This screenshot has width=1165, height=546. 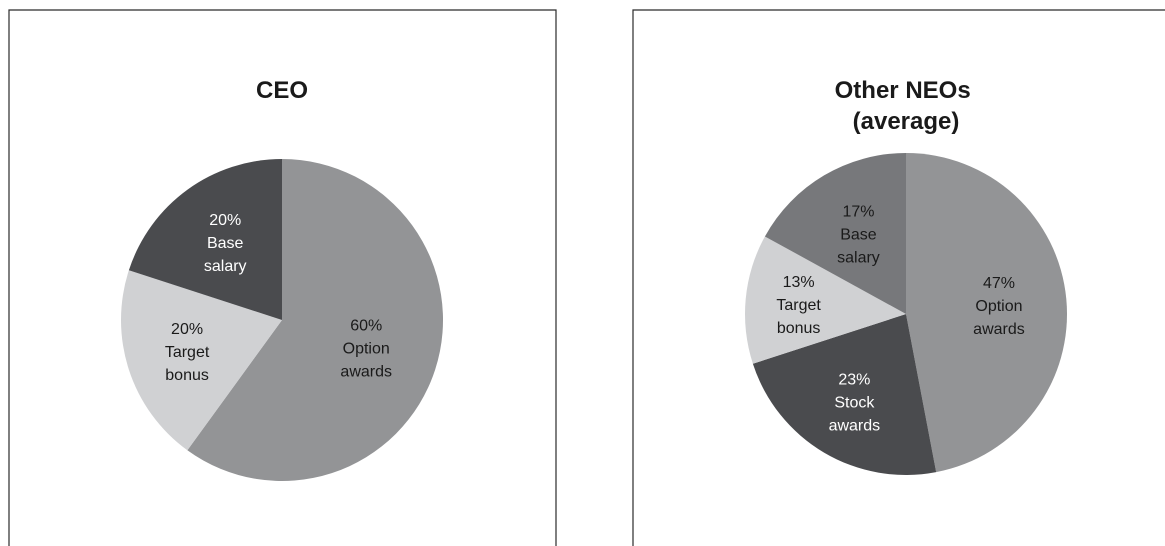 What do you see at coordinates (906, 121) in the screenshot?
I see `chart-title-line: (average)` at bounding box center [906, 121].